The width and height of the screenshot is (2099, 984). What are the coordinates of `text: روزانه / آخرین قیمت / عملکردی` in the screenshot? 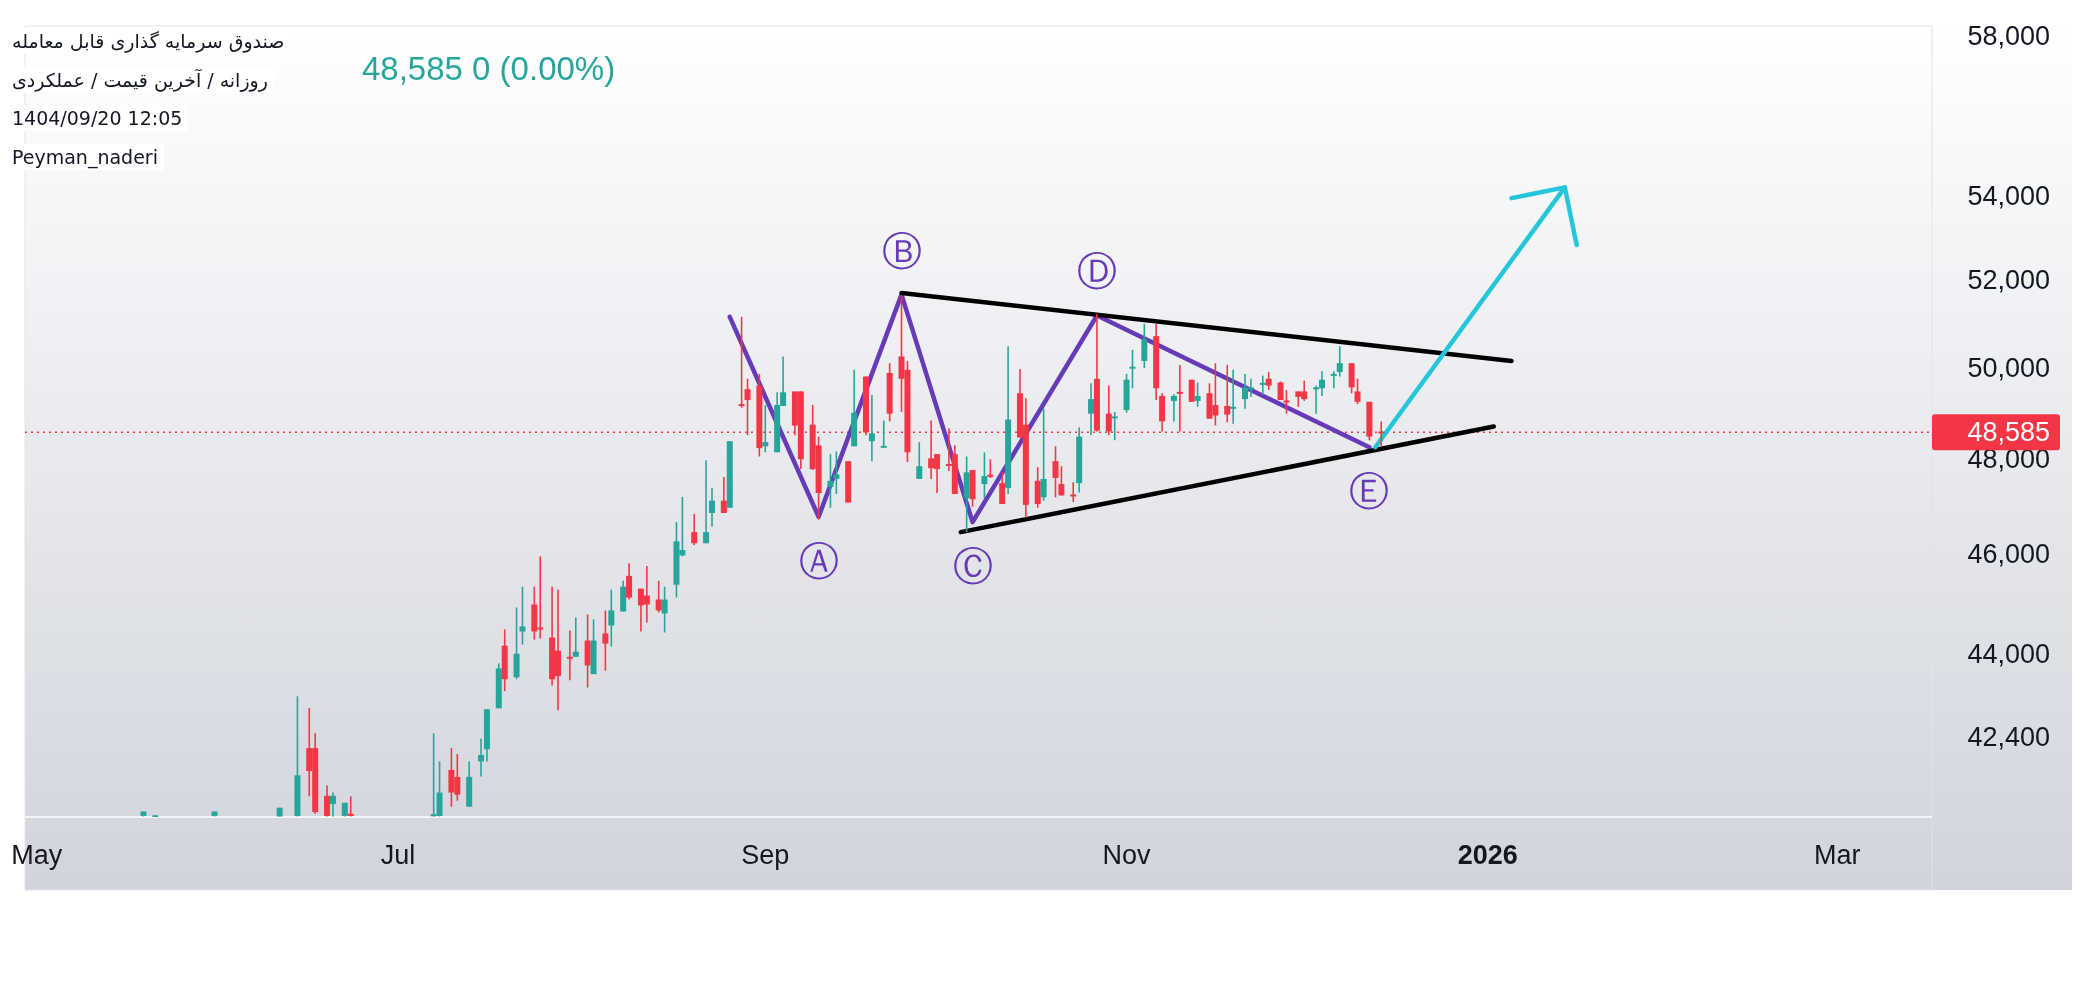 It's located at (140, 79).